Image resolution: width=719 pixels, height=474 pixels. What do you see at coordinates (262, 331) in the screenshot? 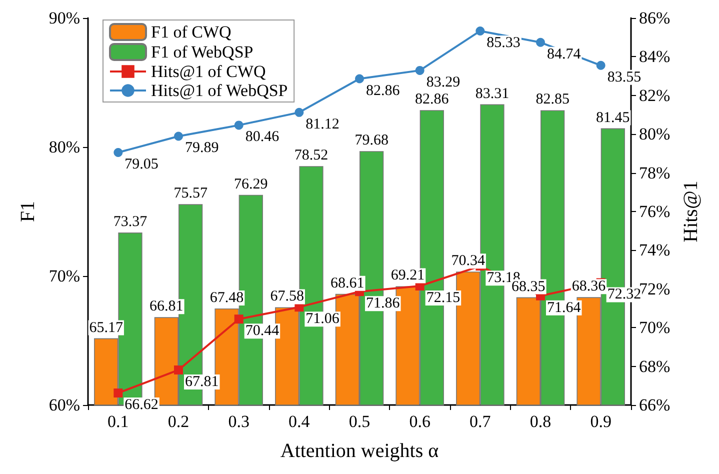
I see `data-label: 70.44` at bounding box center [262, 331].